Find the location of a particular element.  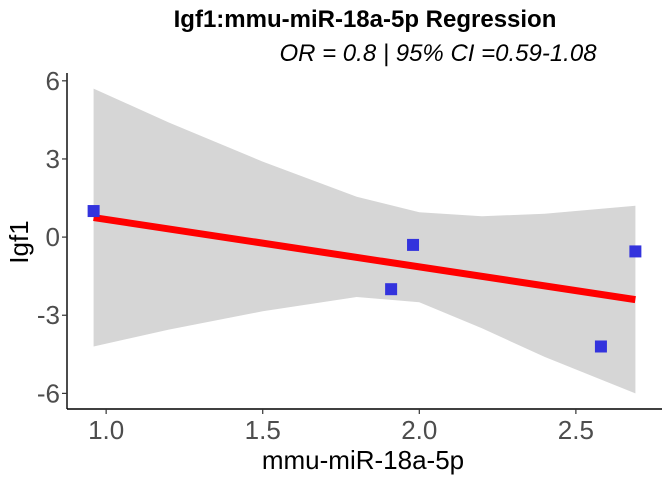

x-axis-ticks: 1.0 1.5 2.0 2.5 is located at coordinates (341, 427).